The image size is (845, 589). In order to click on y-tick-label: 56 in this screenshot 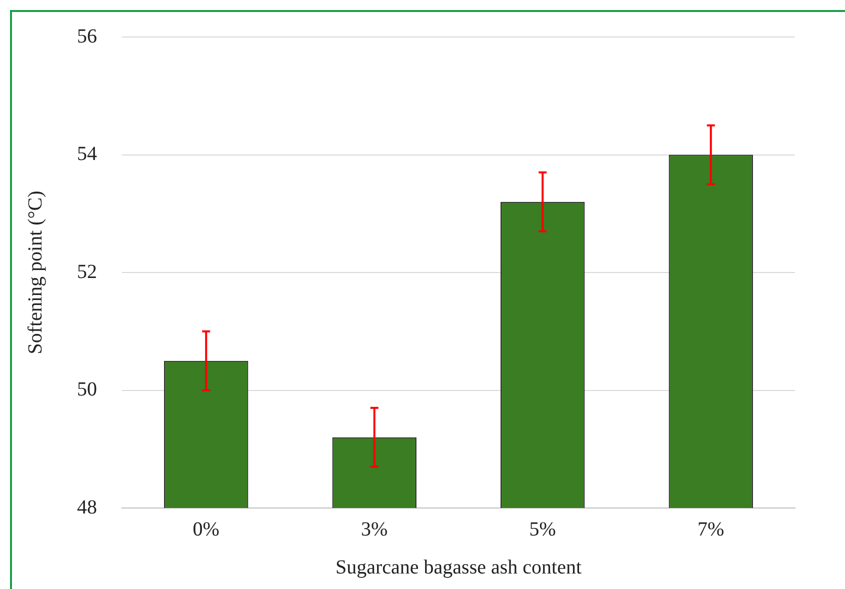, I will do `click(87, 36)`.